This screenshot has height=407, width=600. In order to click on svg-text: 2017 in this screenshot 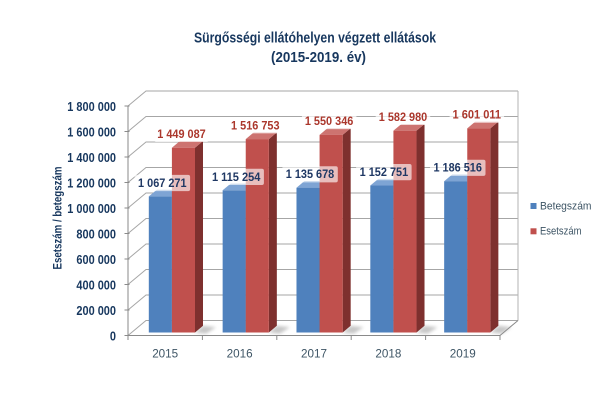, I will do `click(314, 354)`.